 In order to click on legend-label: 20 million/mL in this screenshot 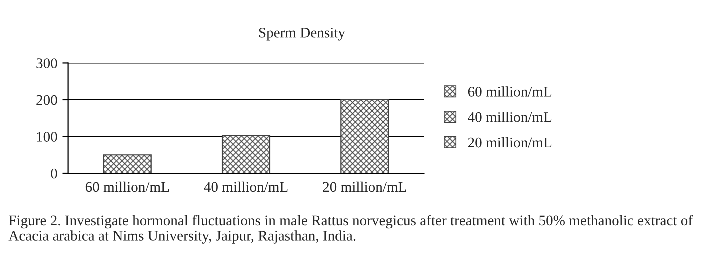, I will do `click(510, 142)`.